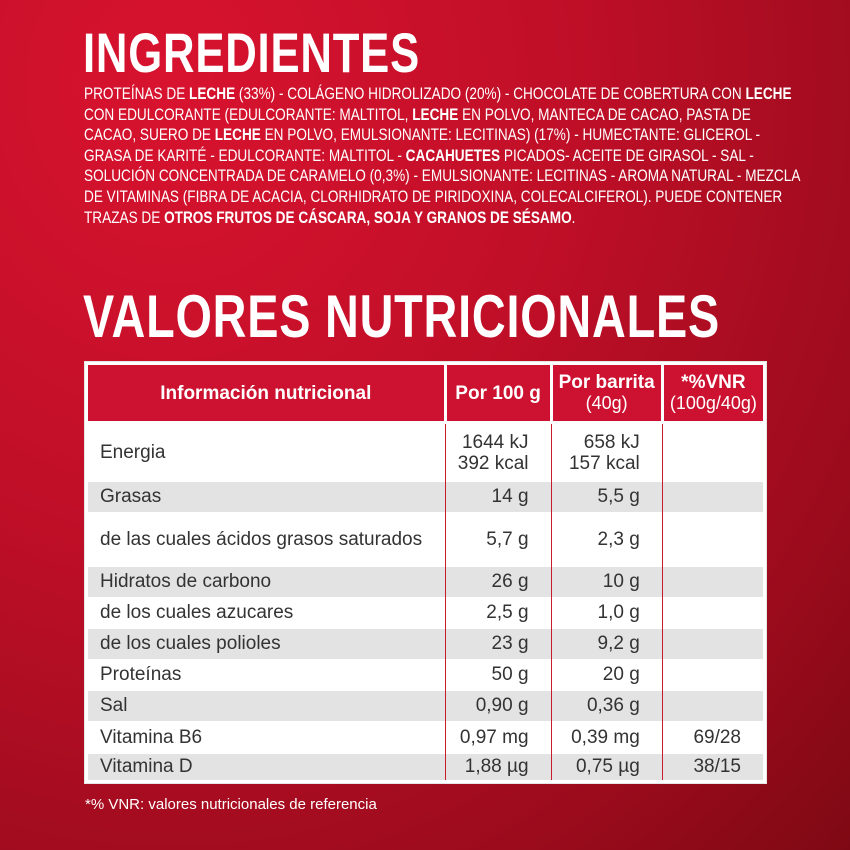 The width and height of the screenshot is (850, 850). I want to click on nutrient-value: 0,90 g, so click(498, 705).